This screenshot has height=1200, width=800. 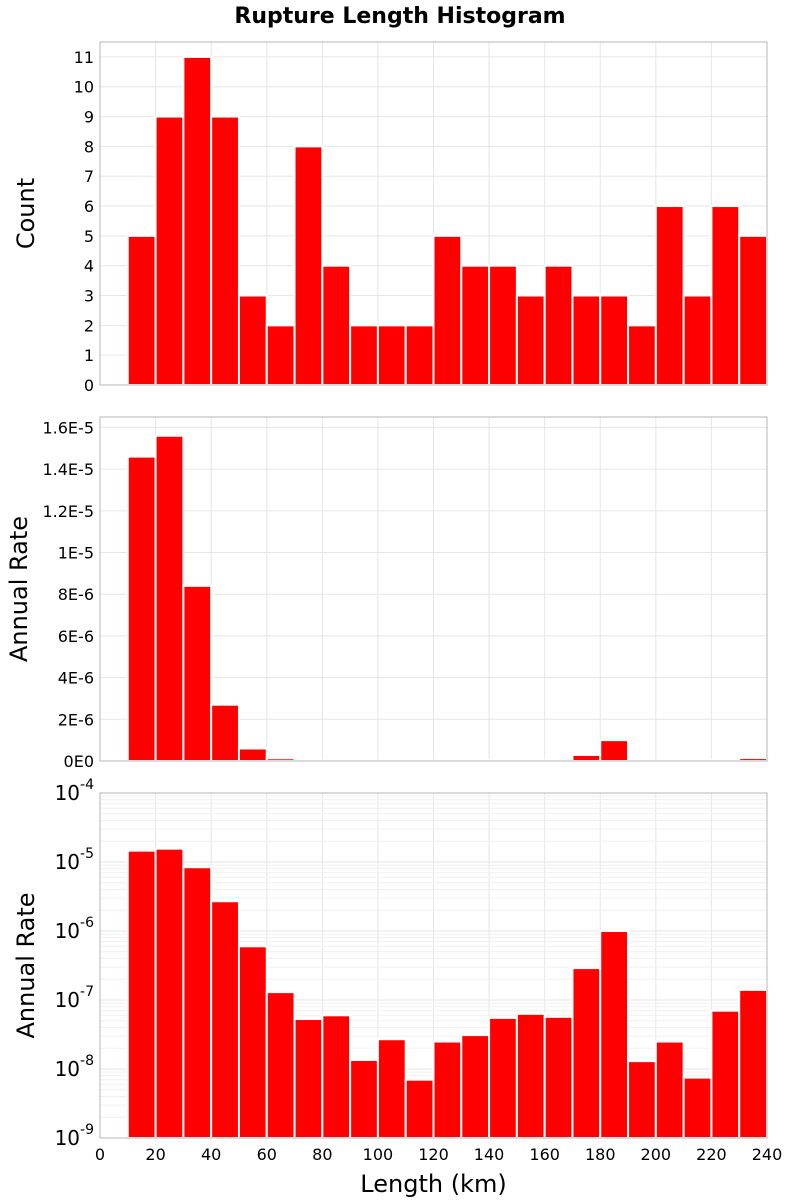 What do you see at coordinates (76, 636) in the screenshot?
I see `y-tick-label: 6E-6` at bounding box center [76, 636].